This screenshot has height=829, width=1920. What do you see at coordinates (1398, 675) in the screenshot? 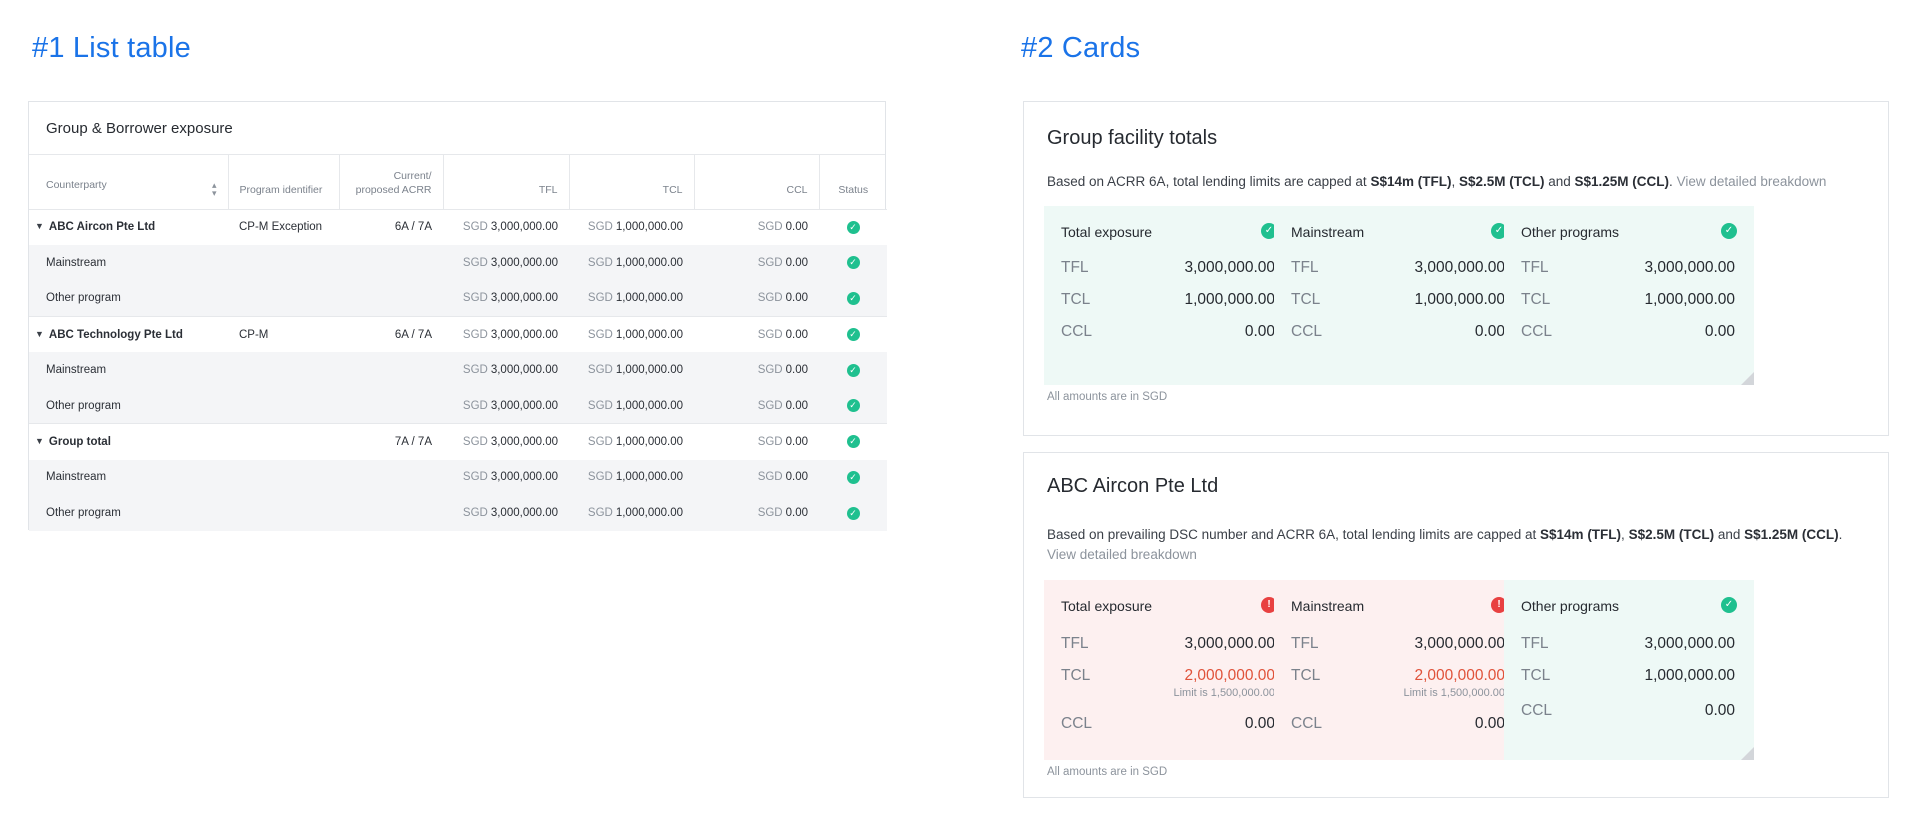
I see `card-row-tcl: TCL 2,000,000.00` at bounding box center [1398, 675].